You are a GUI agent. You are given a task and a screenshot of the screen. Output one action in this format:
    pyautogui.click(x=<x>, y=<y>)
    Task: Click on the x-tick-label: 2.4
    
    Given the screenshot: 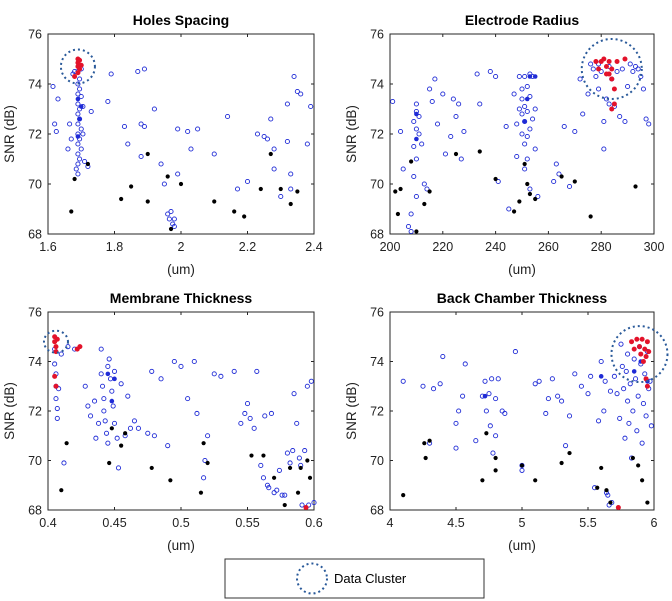 What is the action you would take?
    pyautogui.click(x=313, y=247)
    